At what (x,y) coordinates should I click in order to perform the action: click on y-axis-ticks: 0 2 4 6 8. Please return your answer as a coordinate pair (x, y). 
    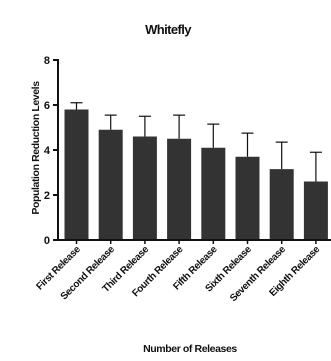
    Looking at the image, I should click on (51, 151).